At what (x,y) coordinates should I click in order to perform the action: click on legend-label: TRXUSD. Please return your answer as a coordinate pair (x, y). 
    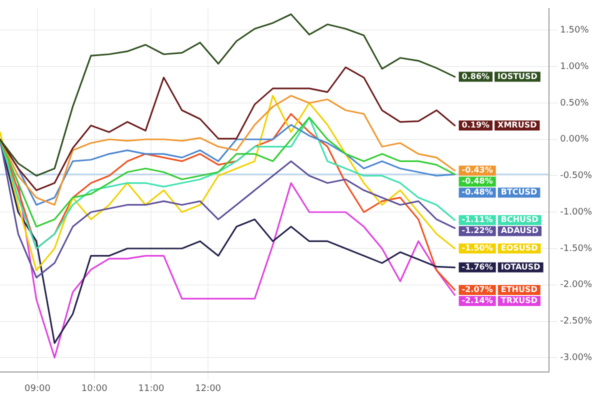
    Looking at the image, I should click on (519, 301).